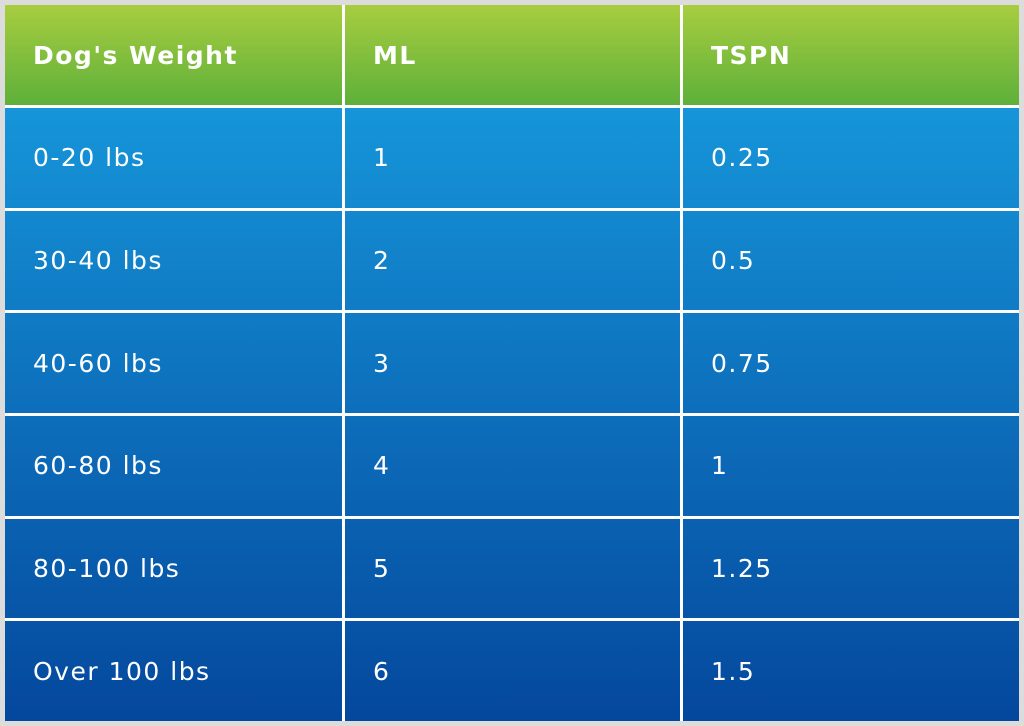  Describe the element at coordinates (851, 671) in the screenshot. I see `table-cell: 1.5` at that location.